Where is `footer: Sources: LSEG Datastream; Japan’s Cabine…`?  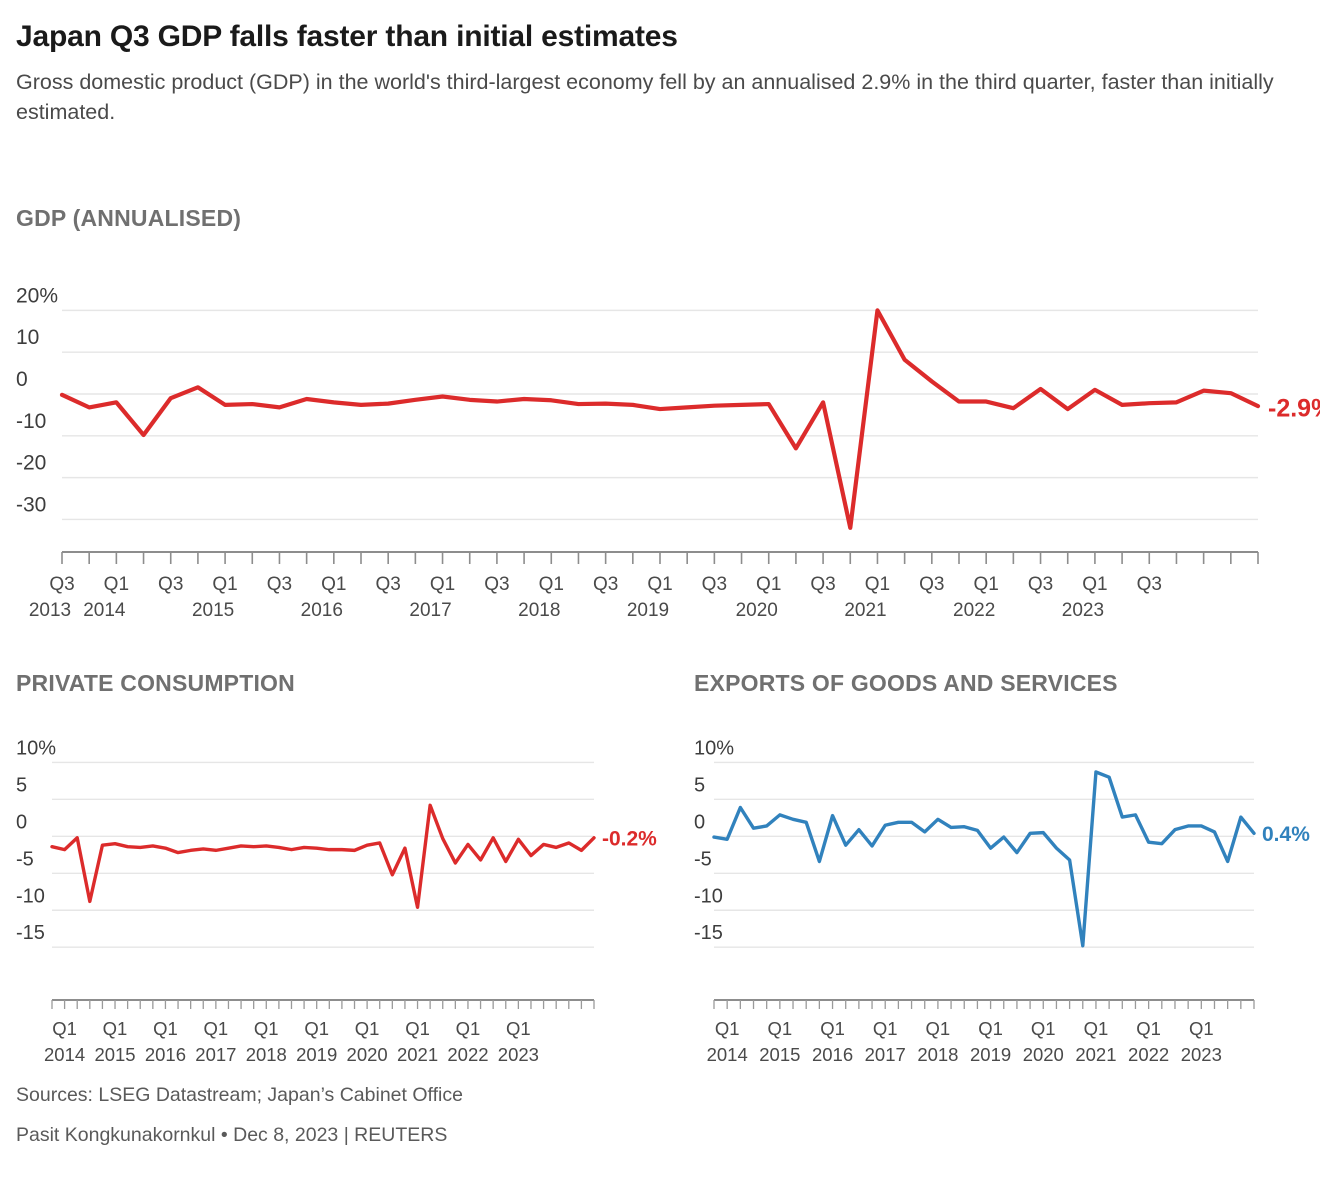 footer: Sources: LSEG Datastream; Japan’s Cabine… is located at coordinates (516, 1124).